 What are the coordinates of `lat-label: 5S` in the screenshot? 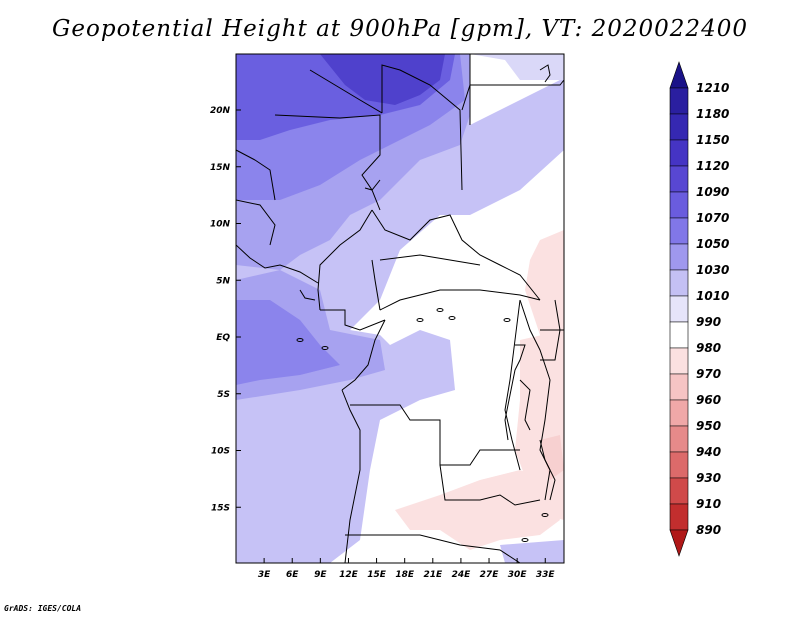 It's located at (223, 395).